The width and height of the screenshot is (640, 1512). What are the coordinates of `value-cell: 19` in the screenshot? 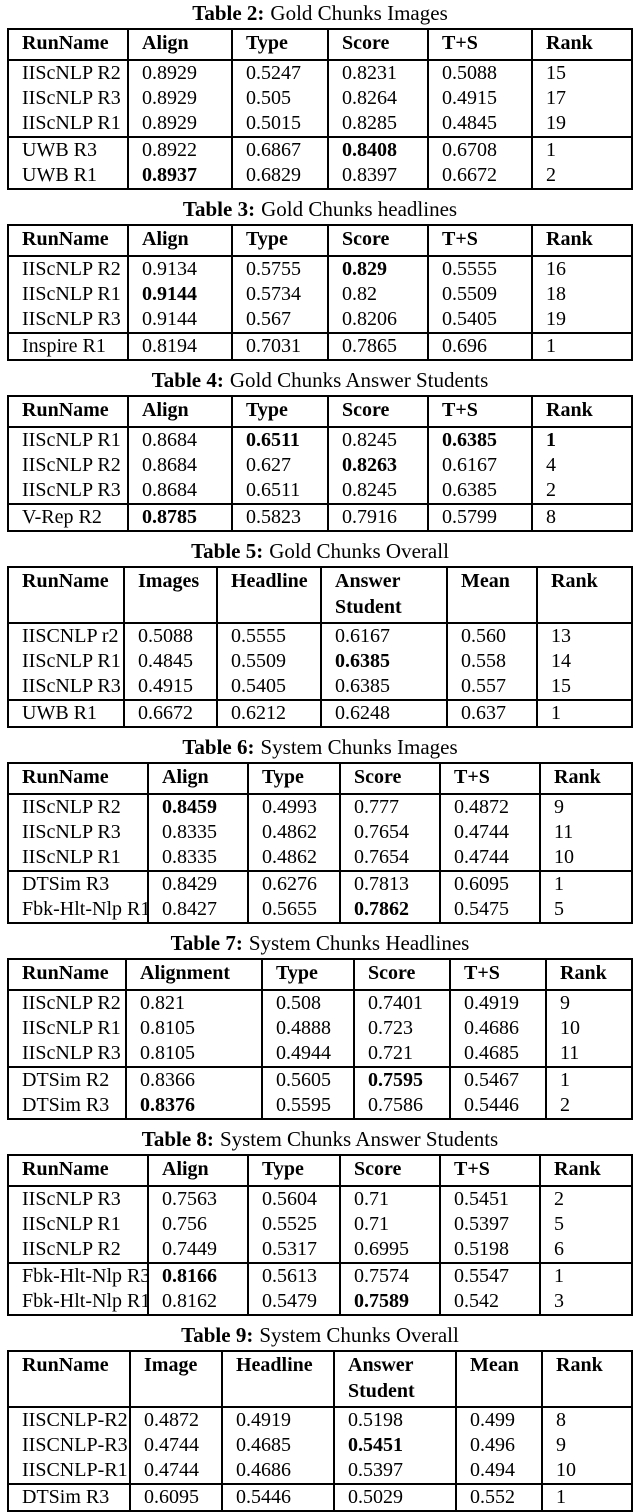 It's located at (581, 320).